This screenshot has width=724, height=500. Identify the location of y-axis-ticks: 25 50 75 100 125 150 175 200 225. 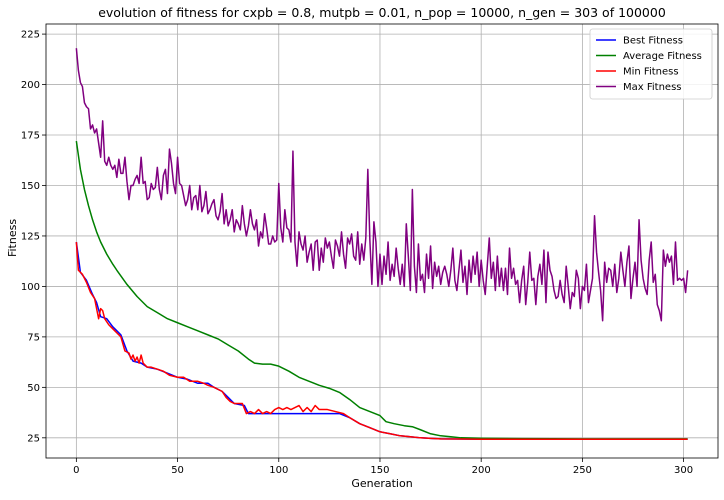
(33, 237).